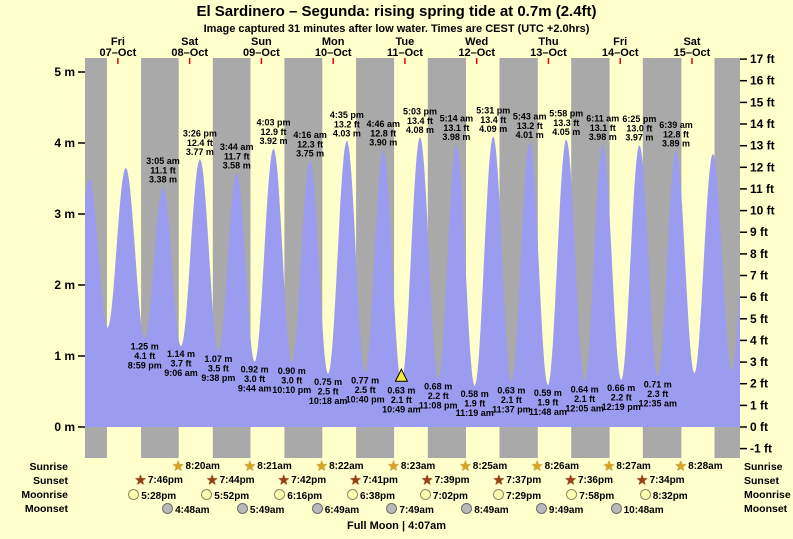  Describe the element at coordinates (64, 427) in the screenshot. I see `y-axis-left-label: 0 m` at that location.